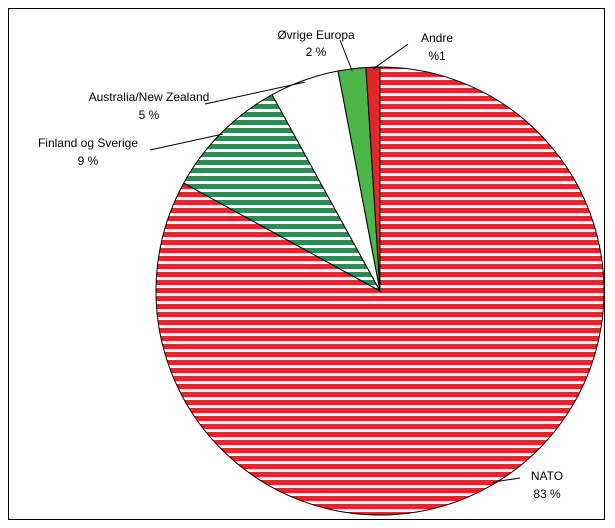 This screenshot has height=528, width=615. I want to click on slice-value-australia-new-zealand: 5 %, so click(149, 115).